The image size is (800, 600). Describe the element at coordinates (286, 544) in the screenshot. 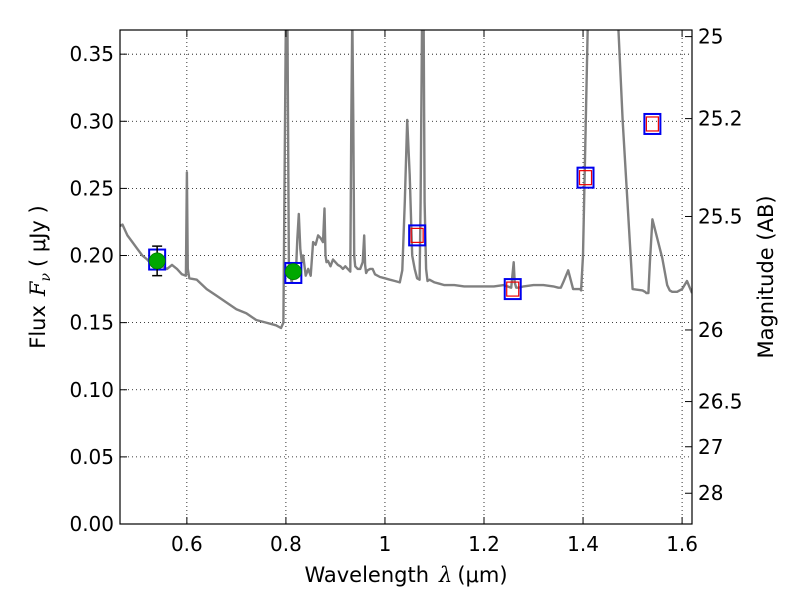

I see `x-tick-label: 0.8` at that location.